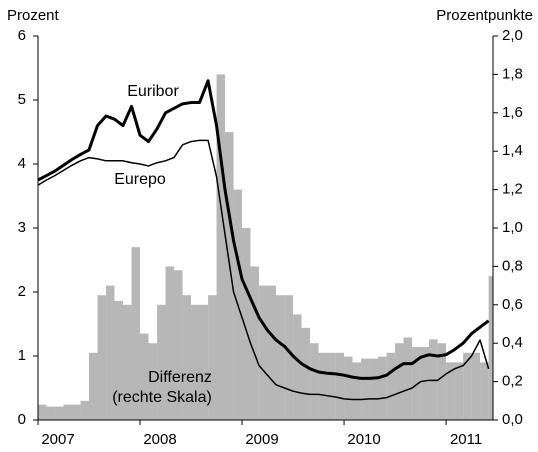 The width and height of the screenshot is (538, 452). What do you see at coordinates (57, 439) in the screenshot?
I see `x-tick-label: 2007` at bounding box center [57, 439].